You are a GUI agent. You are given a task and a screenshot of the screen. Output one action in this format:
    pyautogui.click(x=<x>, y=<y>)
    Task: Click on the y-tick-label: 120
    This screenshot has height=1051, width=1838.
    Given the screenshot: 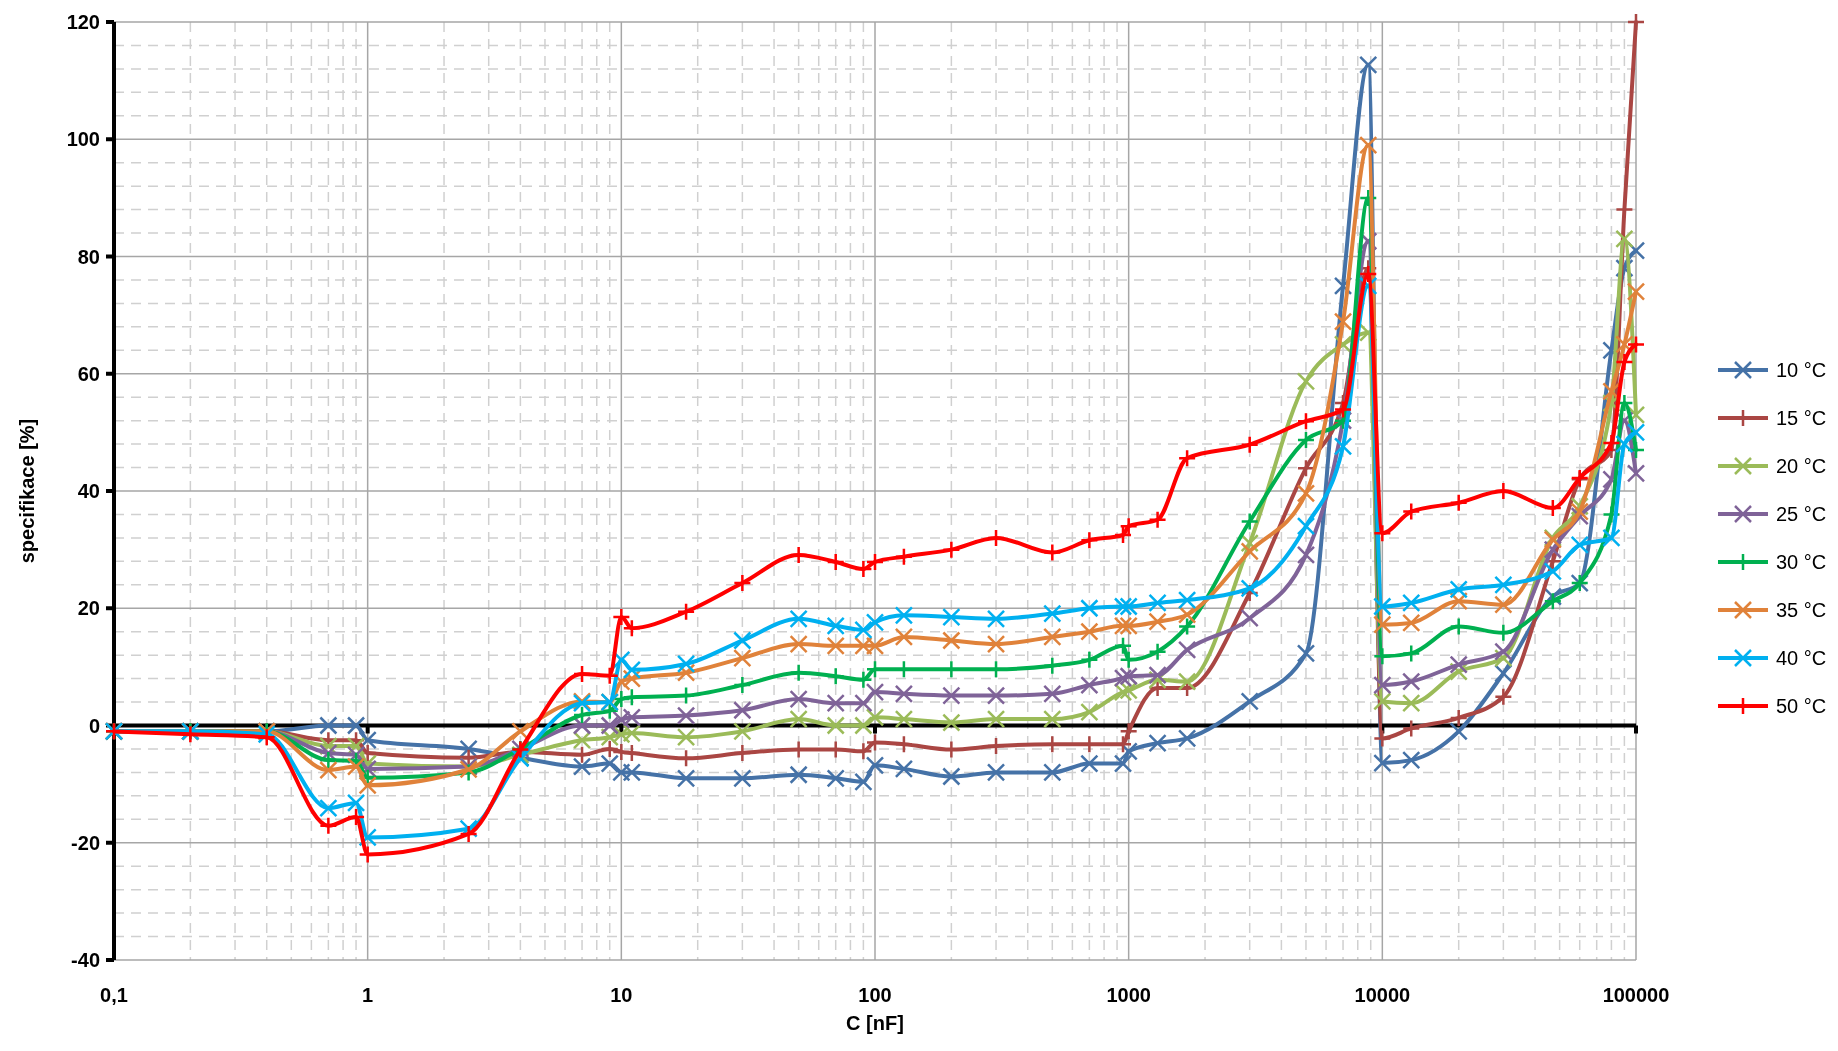 What is the action you would take?
    pyautogui.click(x=83, y=22)
    